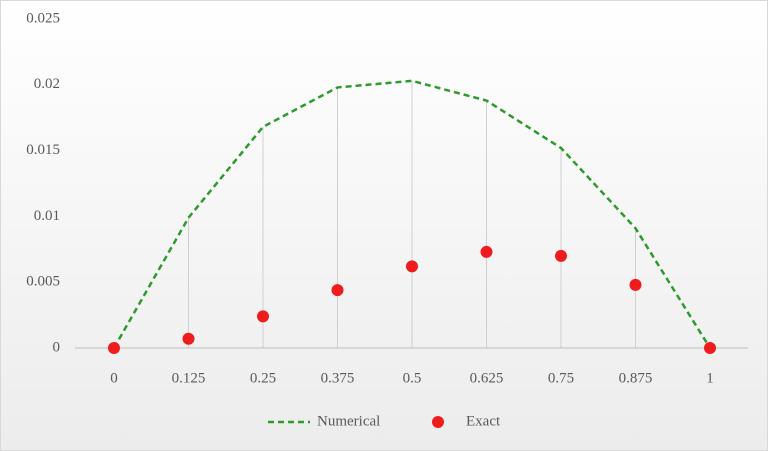 This screenshot has height=451, width=768. Describe the element at coordinates (438, 422) in the screenshot. I see `legend-swatch` at that location.